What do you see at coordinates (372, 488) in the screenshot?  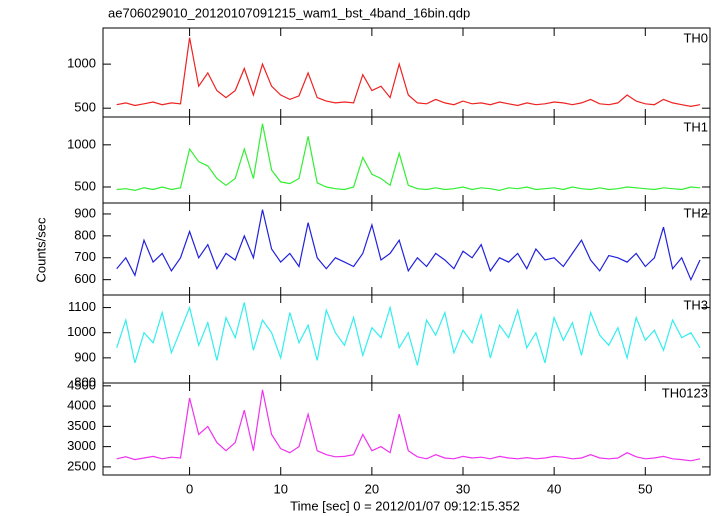 I see `x-tick-label: 20` at bounding box center [372, 488].